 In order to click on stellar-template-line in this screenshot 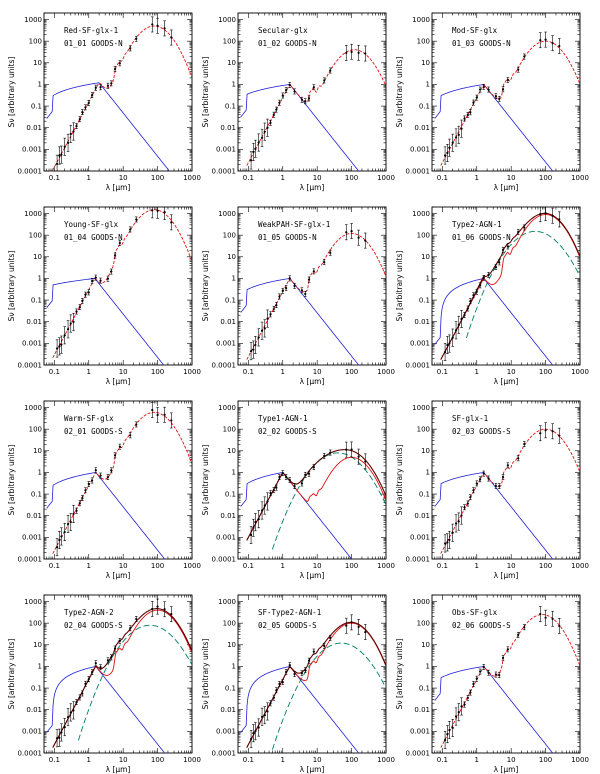, I will do `click(300, 709)`.